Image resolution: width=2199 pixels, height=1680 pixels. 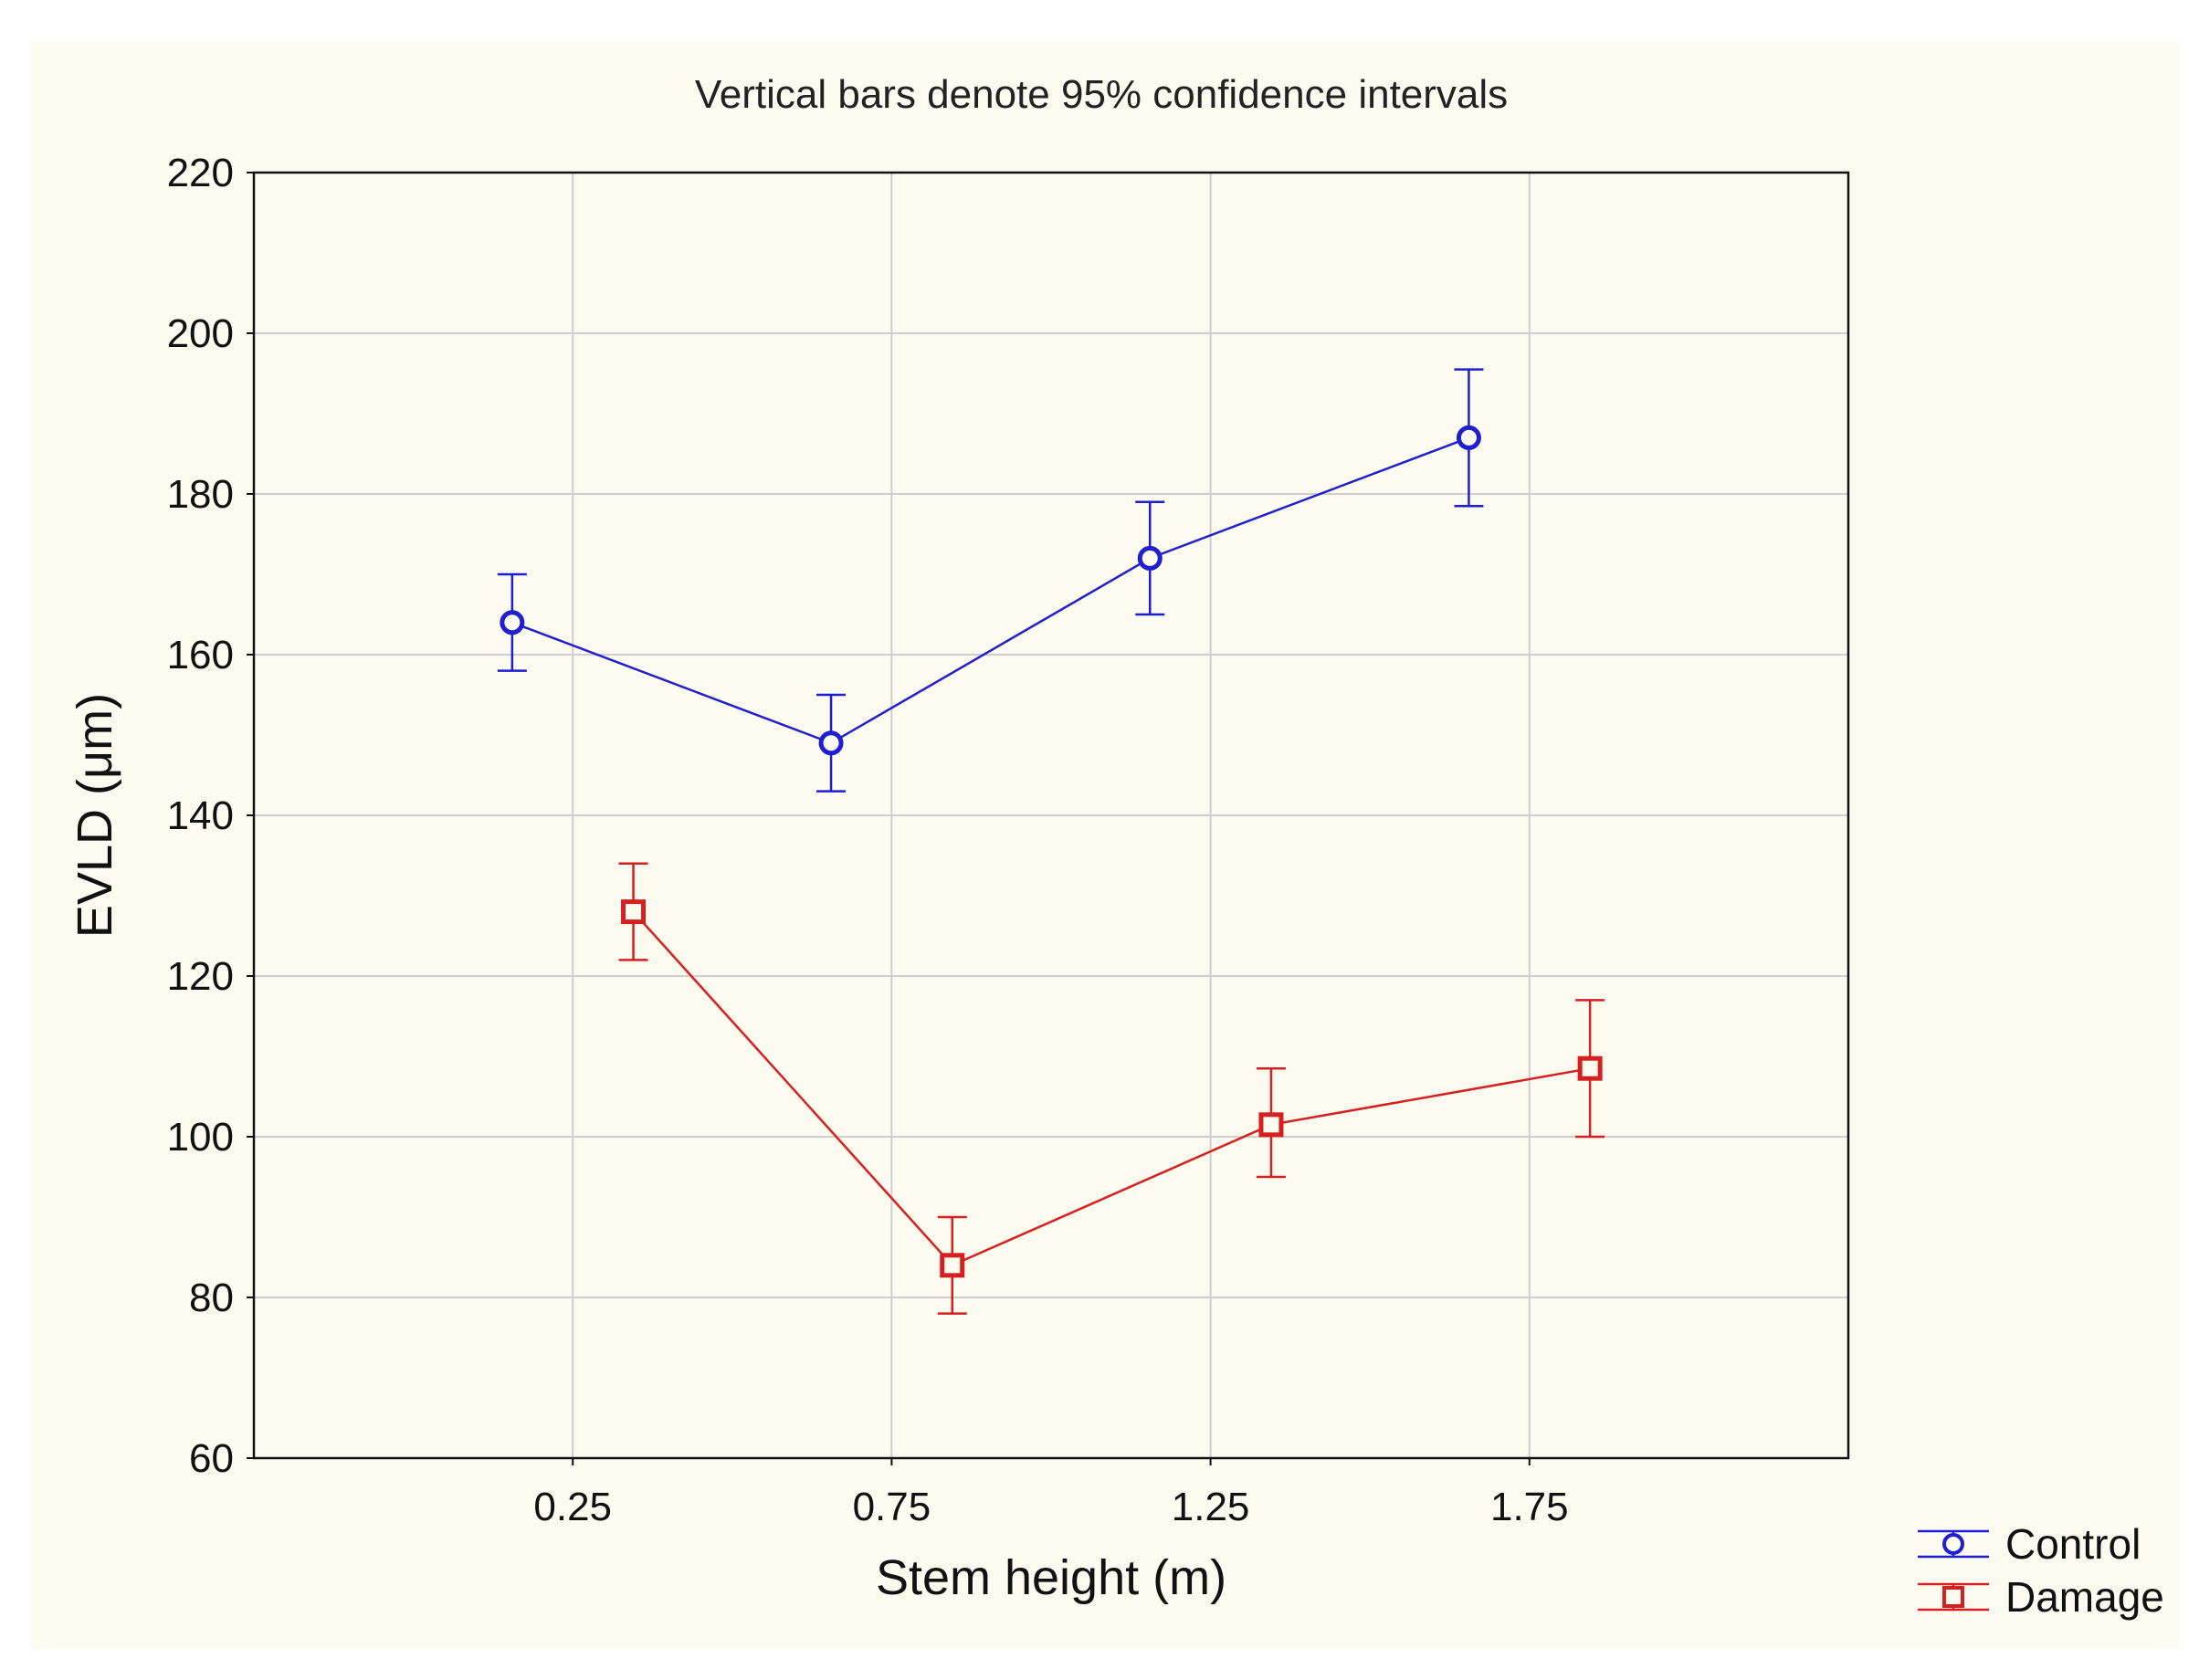 What do you see at coordinates (2084, 1597) in the screenshot?
I see `legend-label: Damage` at bounding box center [2084, 1597].